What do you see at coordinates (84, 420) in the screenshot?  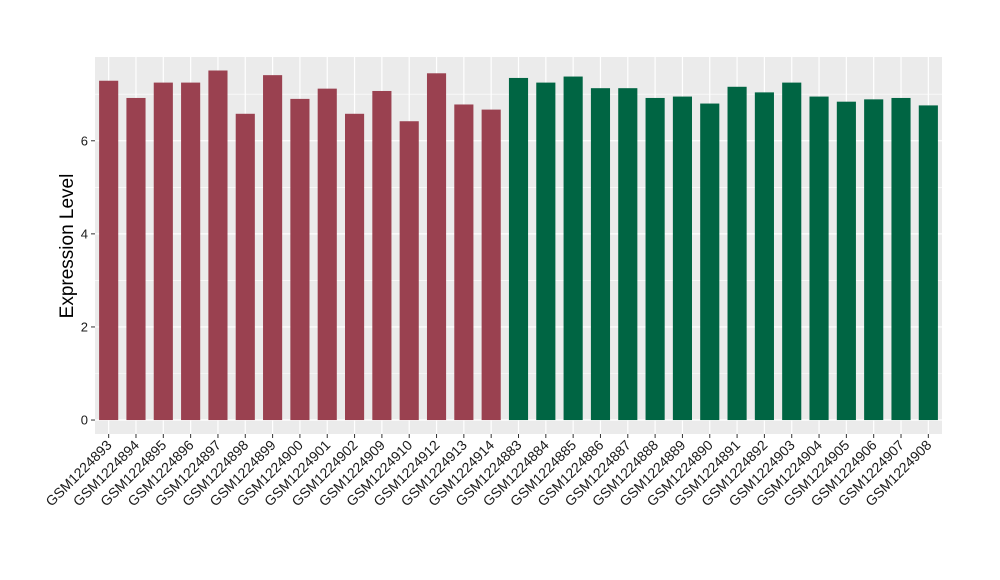 I see `y-tick-label: 0` at bounding box center [84, 420].